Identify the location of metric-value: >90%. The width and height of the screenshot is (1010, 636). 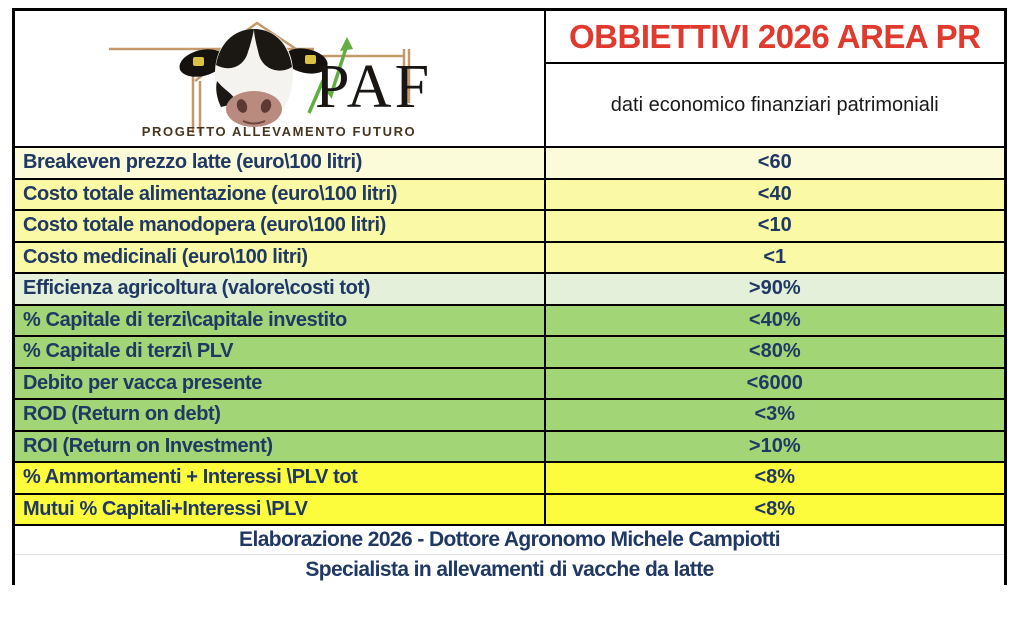
(775, 289).